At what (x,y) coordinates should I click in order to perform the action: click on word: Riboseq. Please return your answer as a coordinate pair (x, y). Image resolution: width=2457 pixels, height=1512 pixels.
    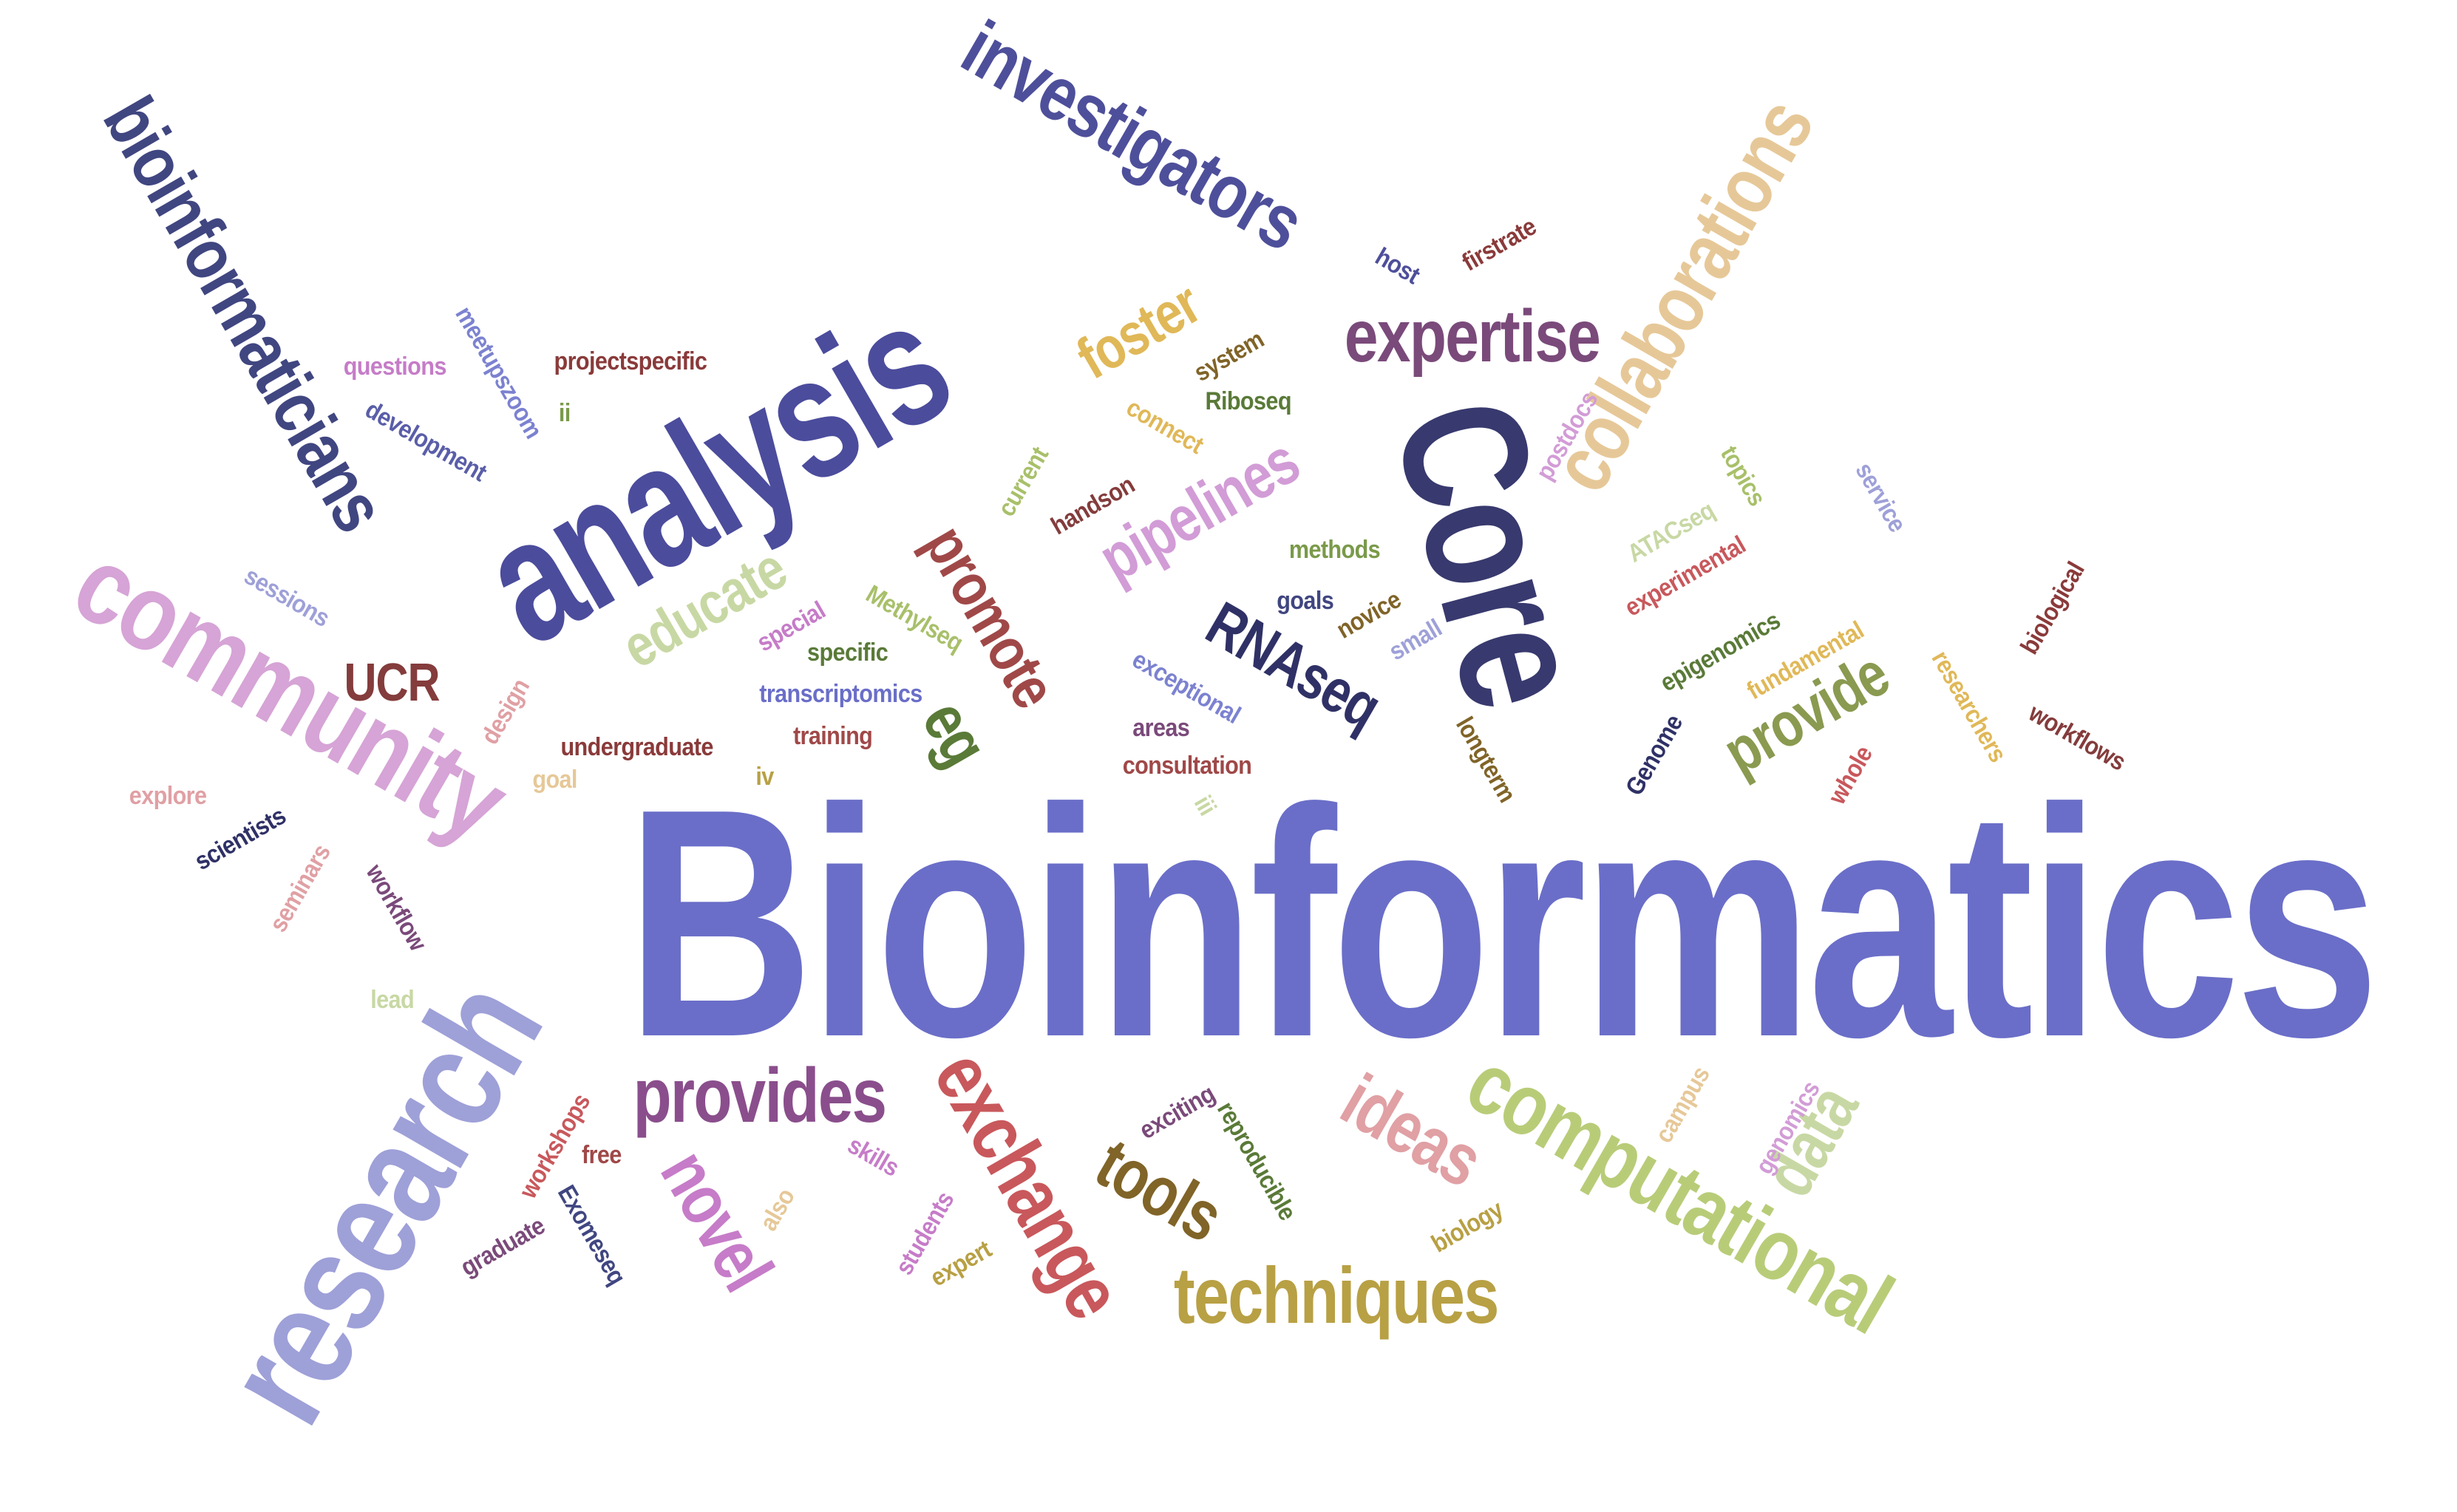
    Looking at the image, I should click on (1247, 401).